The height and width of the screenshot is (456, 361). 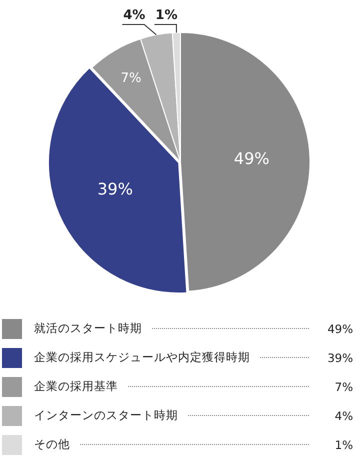 I want to click on text: 4%, so click(x=343, y=415).